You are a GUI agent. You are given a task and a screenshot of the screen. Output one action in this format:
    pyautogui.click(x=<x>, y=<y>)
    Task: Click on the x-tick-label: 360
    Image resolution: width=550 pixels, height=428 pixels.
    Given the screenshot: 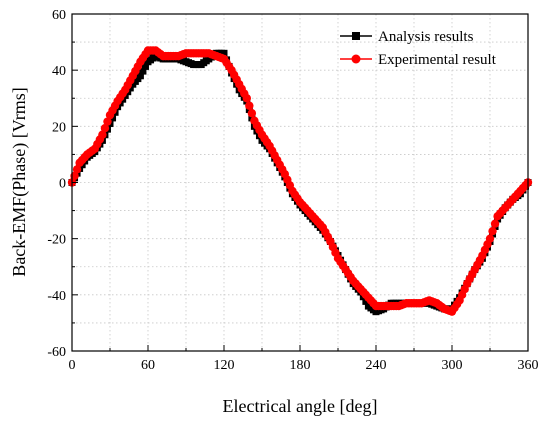 What is the action you would take?
    pyautogui.click(x=528, y=365)
    